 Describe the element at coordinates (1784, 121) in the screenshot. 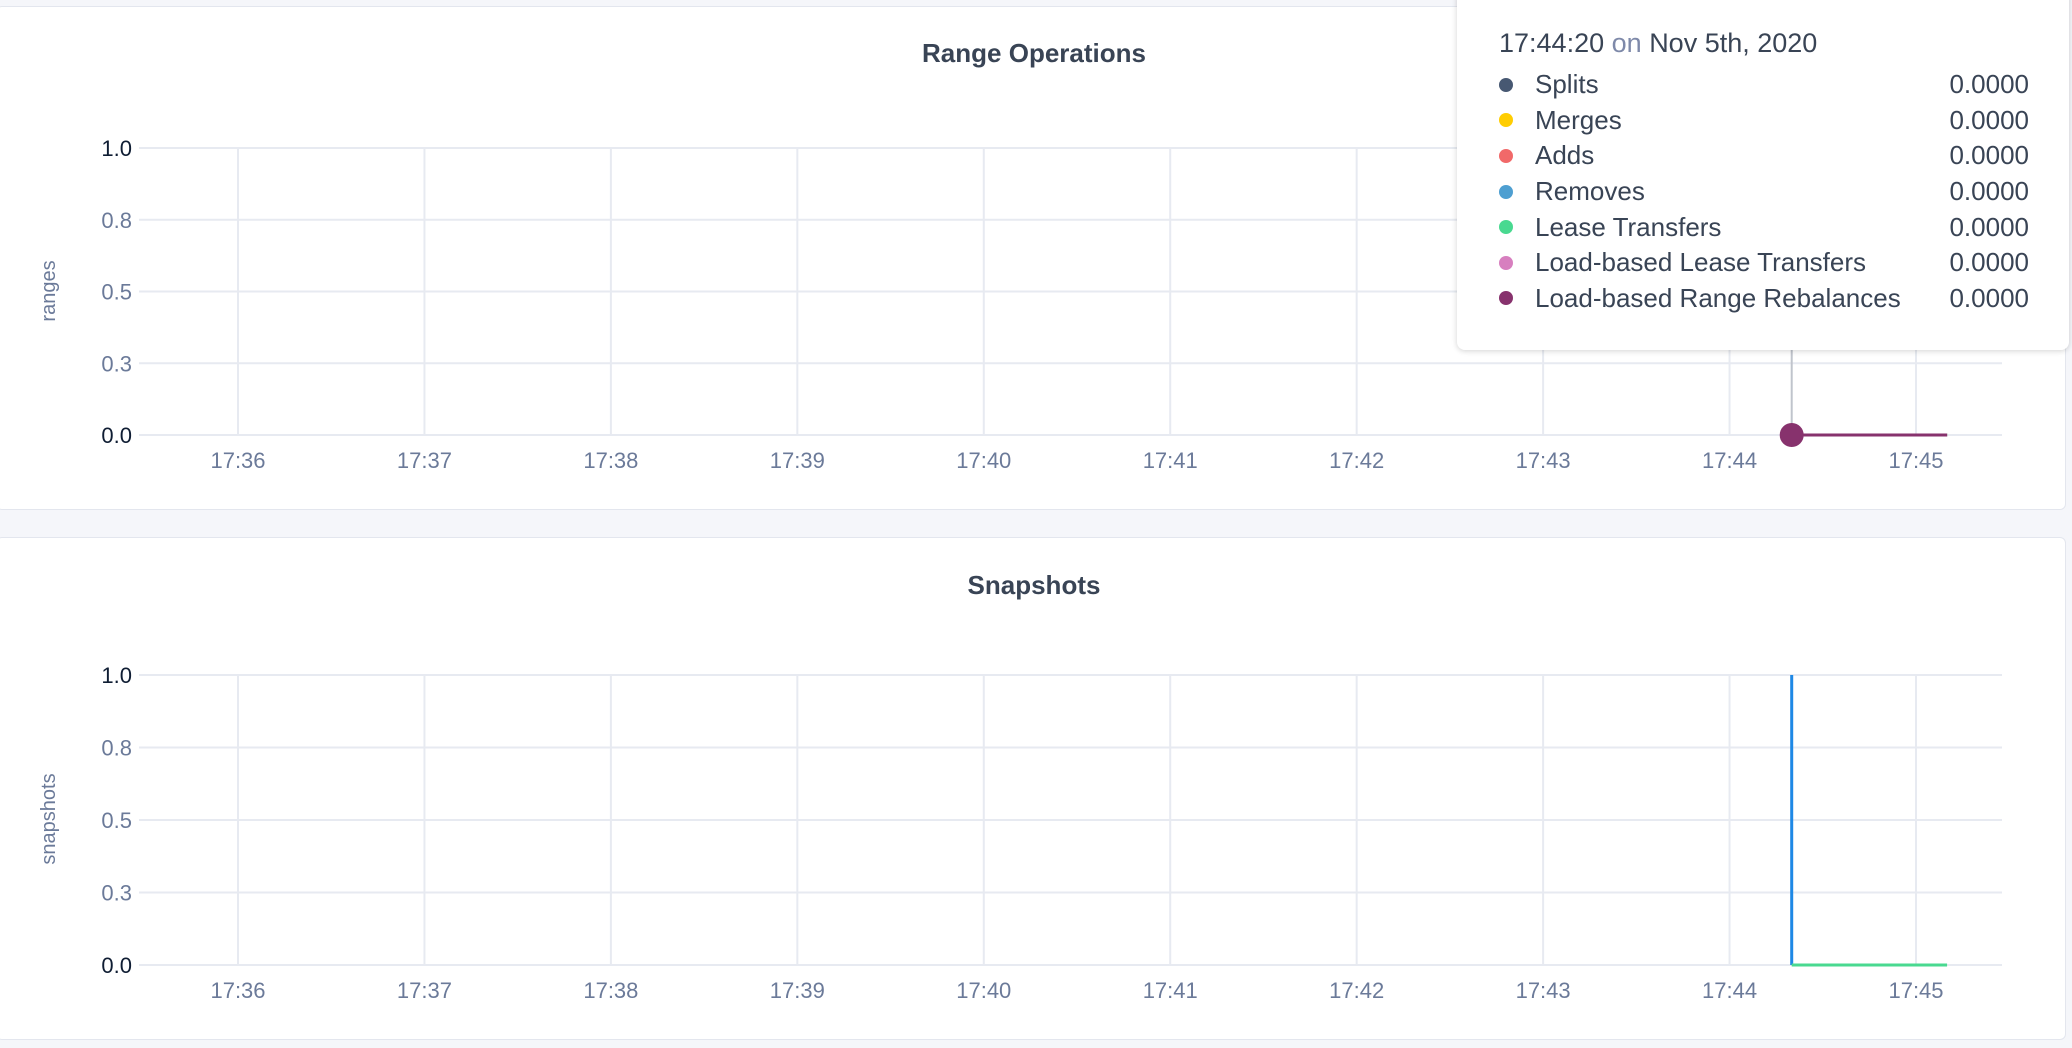

I see `tooltip-row: Merges 0.0000` at that location.